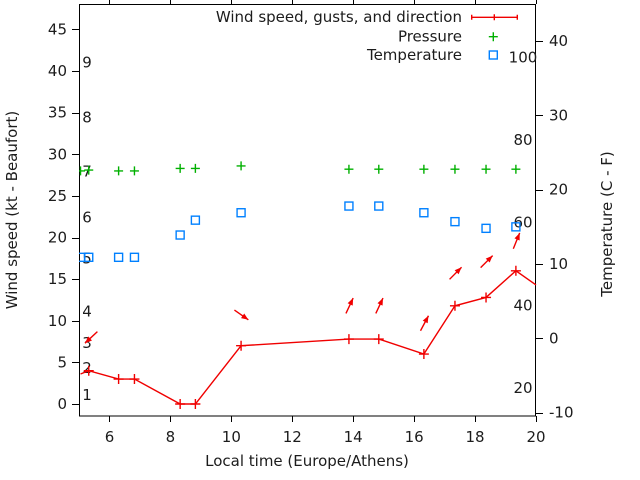 Image resolution: width=640 pixels, height=480 pixels. What do you see at coordinates (414, 55) in the screenshot?
I see `legend-label-temperature: Temperature` at bounding box center [414, 55].